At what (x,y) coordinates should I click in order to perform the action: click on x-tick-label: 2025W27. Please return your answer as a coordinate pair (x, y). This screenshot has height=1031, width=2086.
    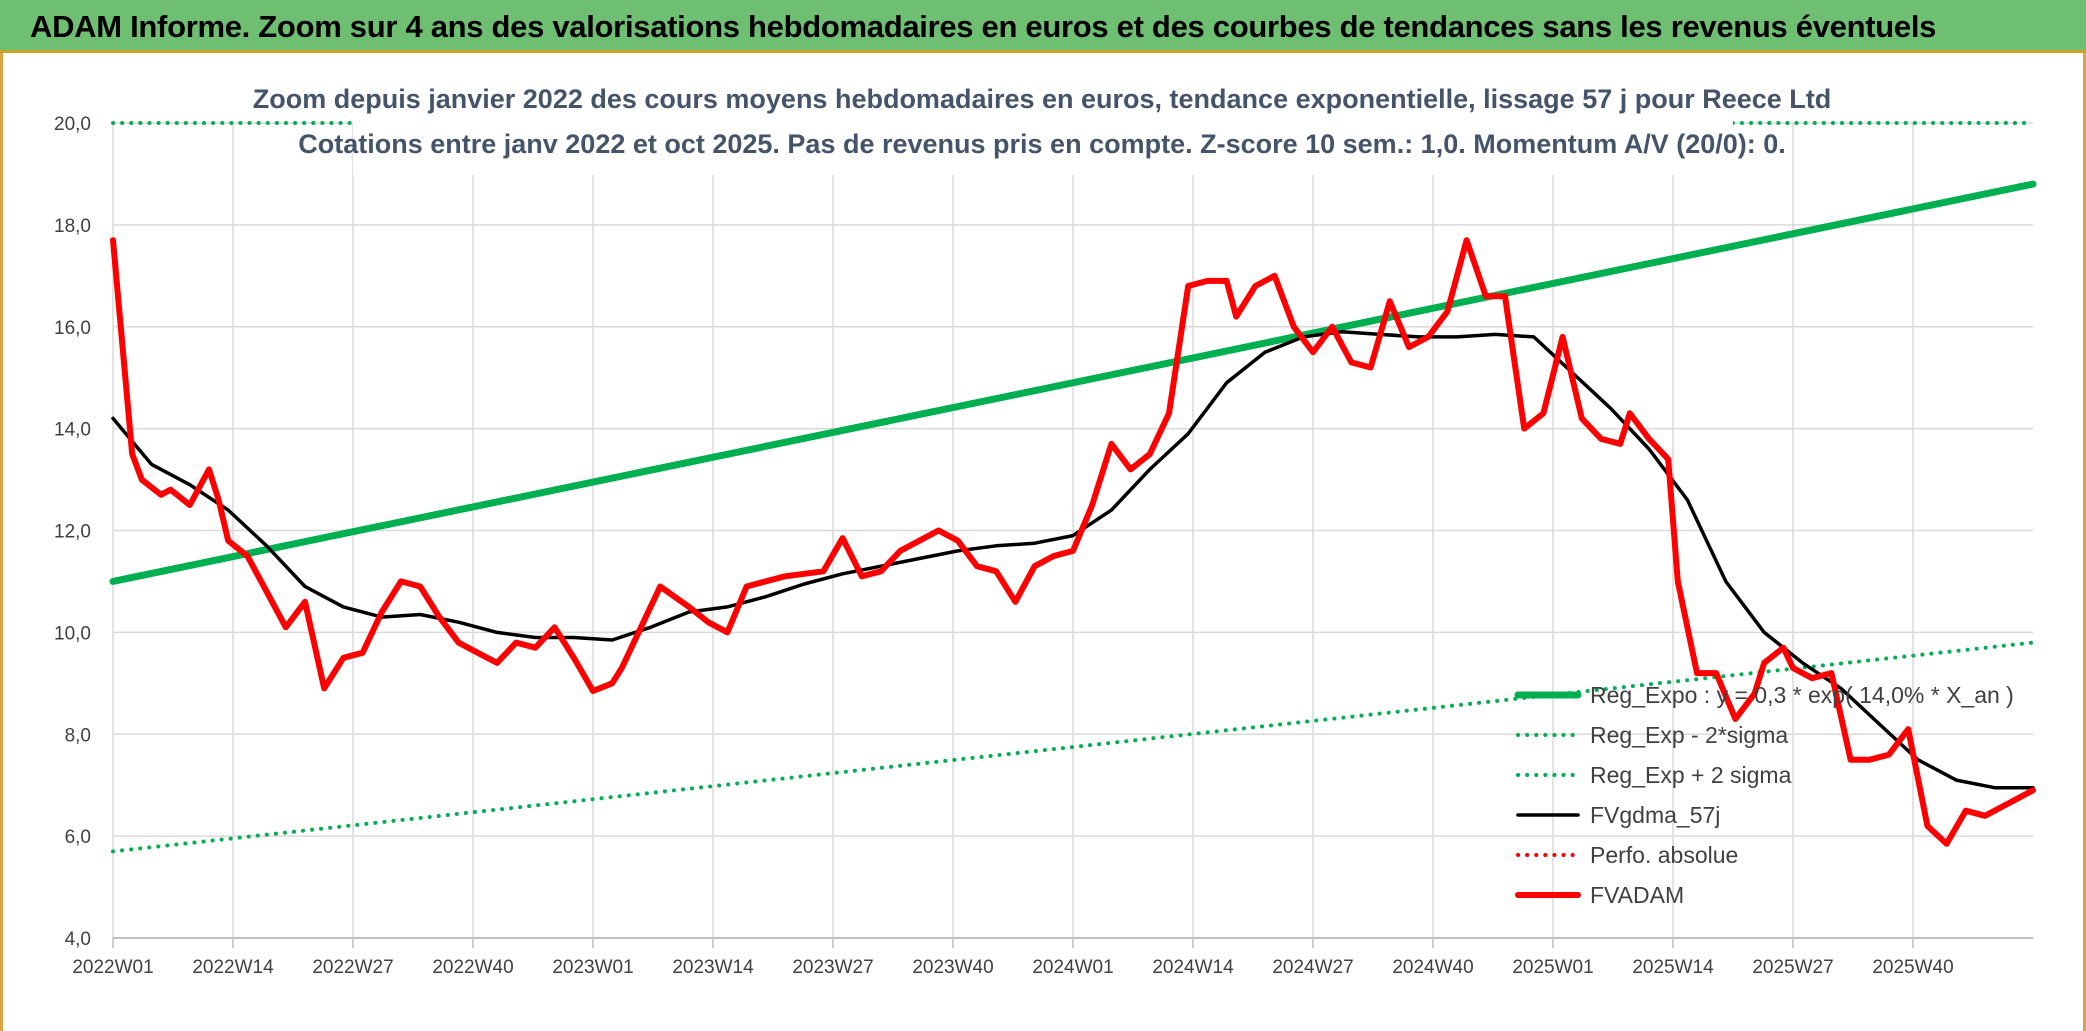
    Looking at the image, I should click on (1792, 967).